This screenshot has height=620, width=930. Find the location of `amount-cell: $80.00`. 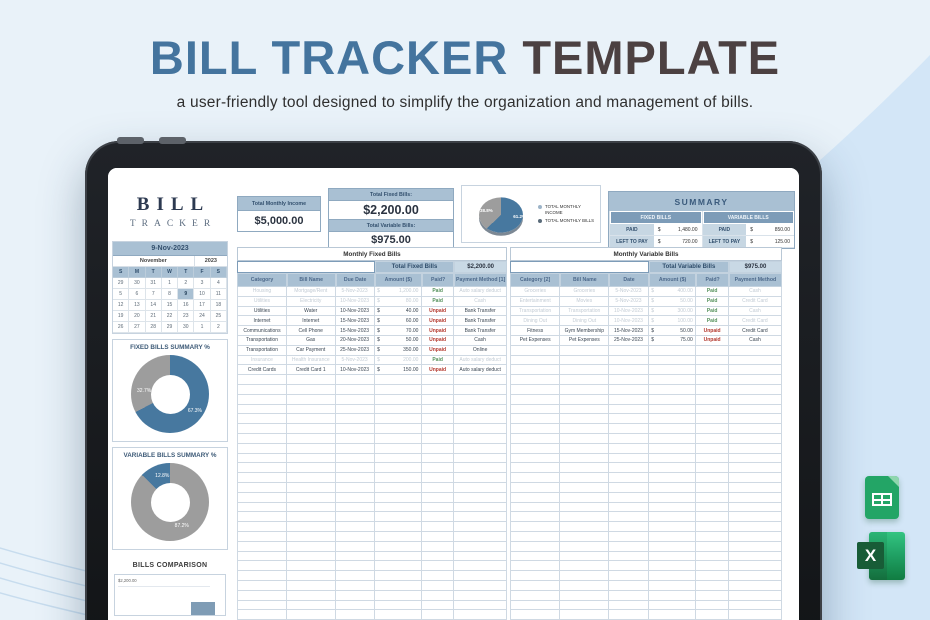

amount-cell: $80.00 is located at coordinates (398, 301).